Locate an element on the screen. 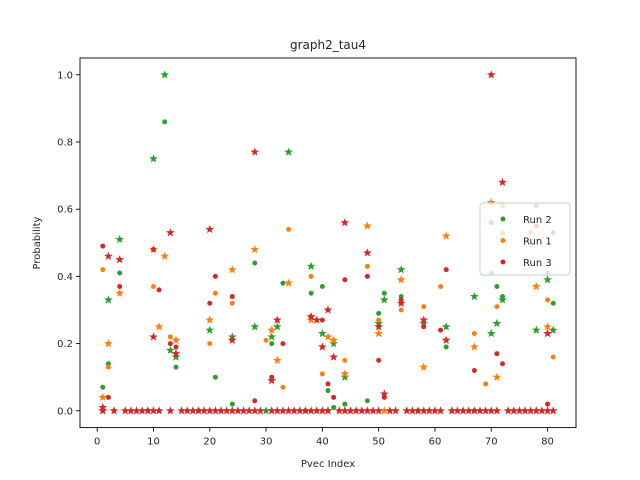 The width and height of the screenshot is (640, 480). y-tick-label: 0.2 is located at coordinates (65, 344).